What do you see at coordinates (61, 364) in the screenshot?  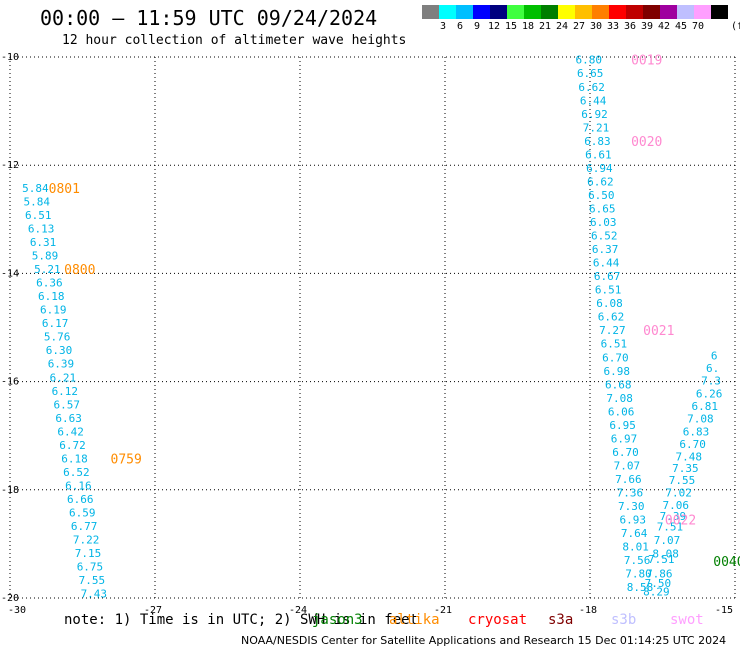 I see `wave-height-value: 6.39` at bounding box center [61, 364].